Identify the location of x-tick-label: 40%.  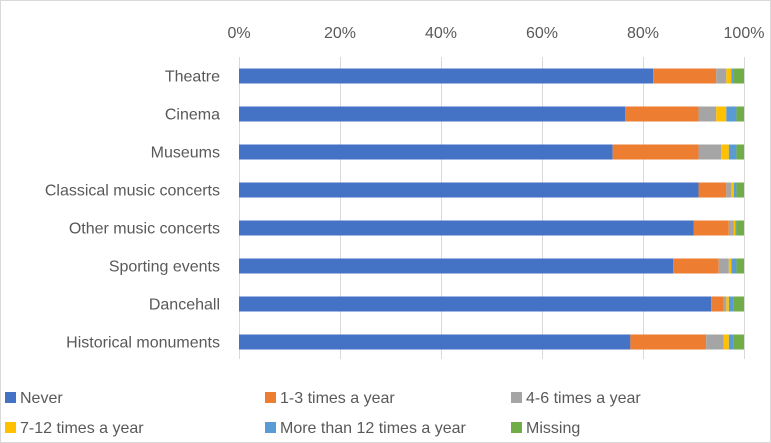
(441, 33).